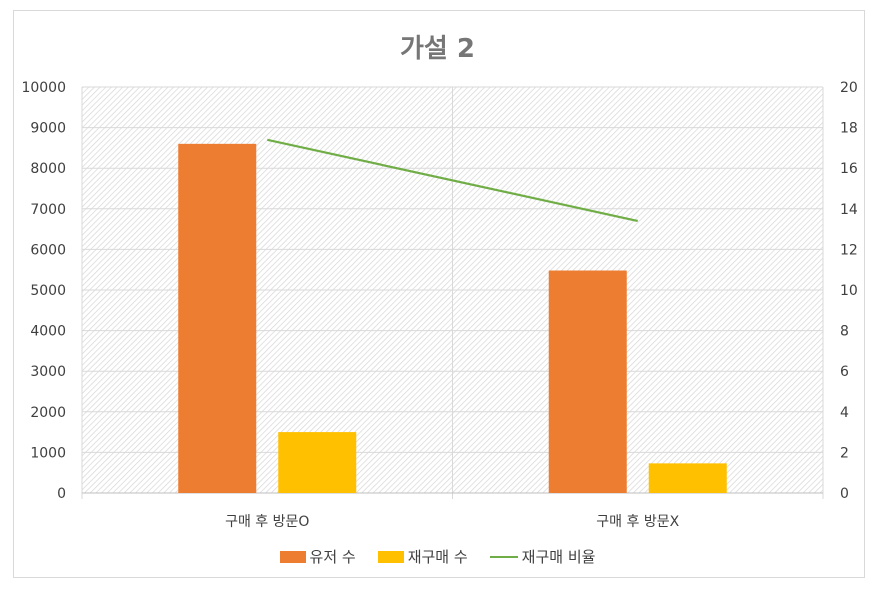  What do you see at coordinates (48, 413) in the screenshot?
I see `y-tick-label: 2000` at bounding box center [48, 413].